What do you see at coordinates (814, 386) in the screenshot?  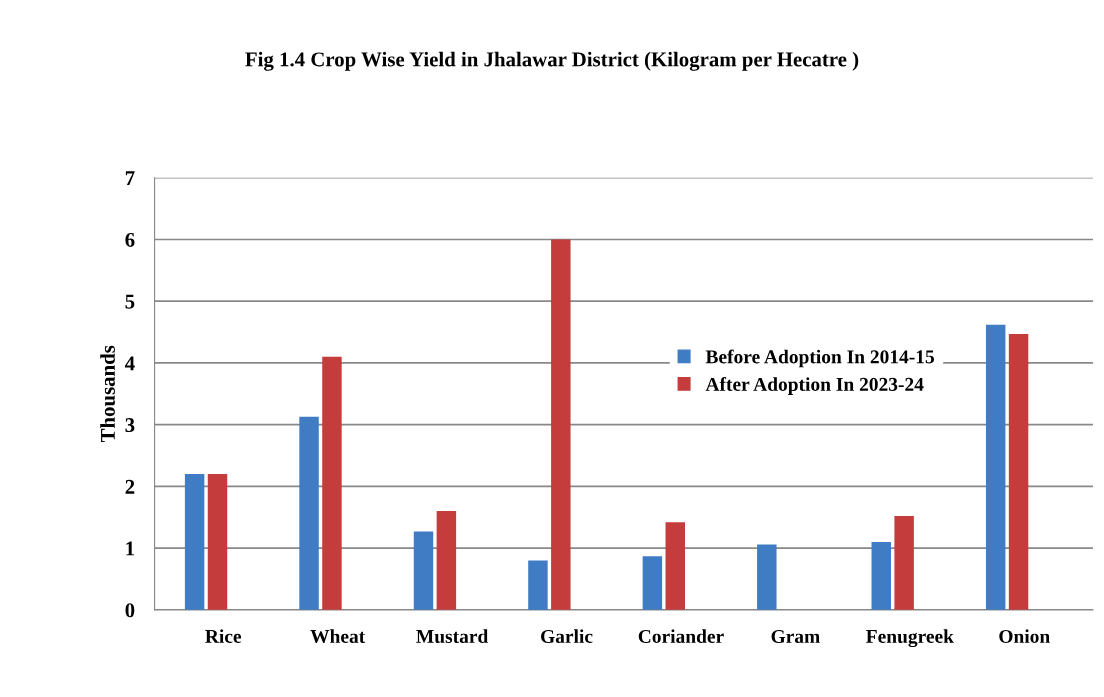 I see `legend-label: After Adoption In 2023-24` at bounding box center [814, 386].